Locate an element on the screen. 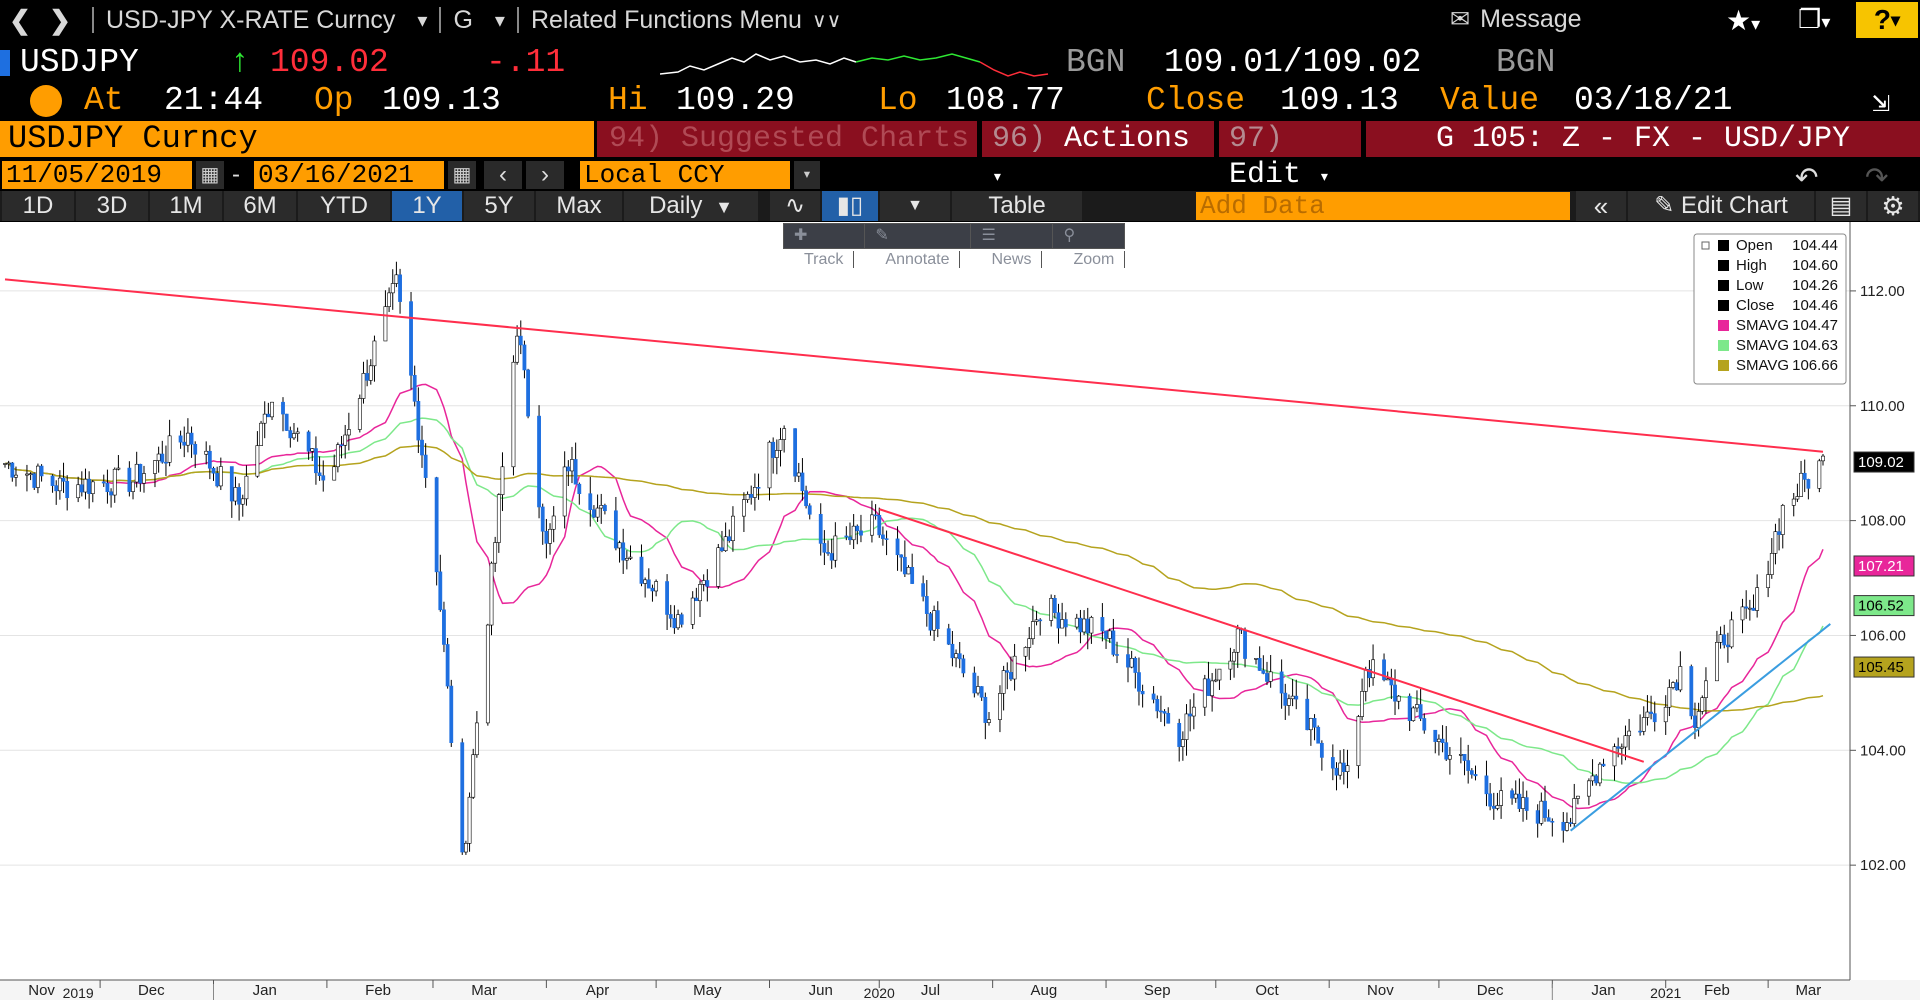  period-6m: 6M is located at coordinates (260, 206).